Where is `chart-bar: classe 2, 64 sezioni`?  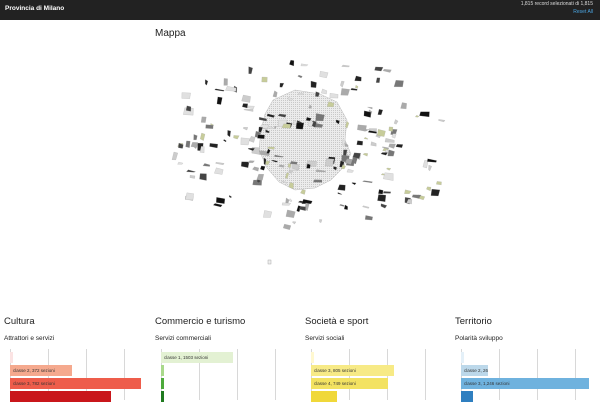
chart-bar: classe 2, 64 sezioni is located at coordinates (162, 370).